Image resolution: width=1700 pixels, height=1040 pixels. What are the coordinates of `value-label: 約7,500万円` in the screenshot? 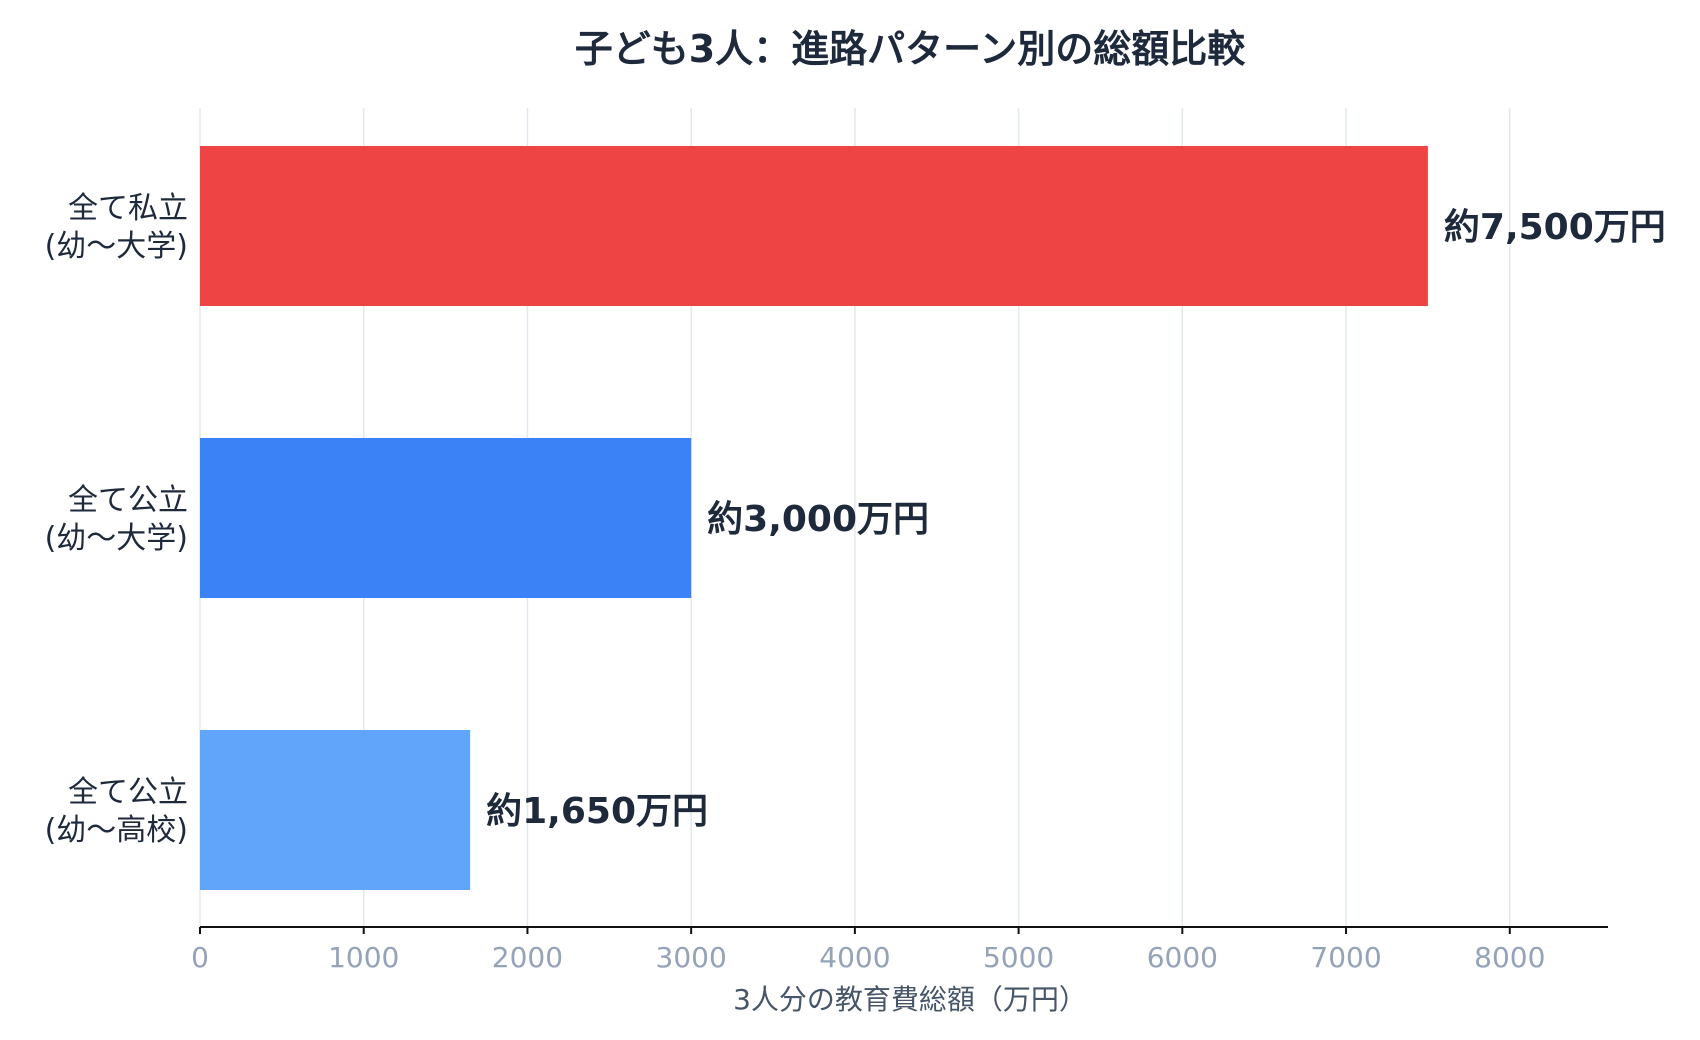 It's located at (1555, 227).